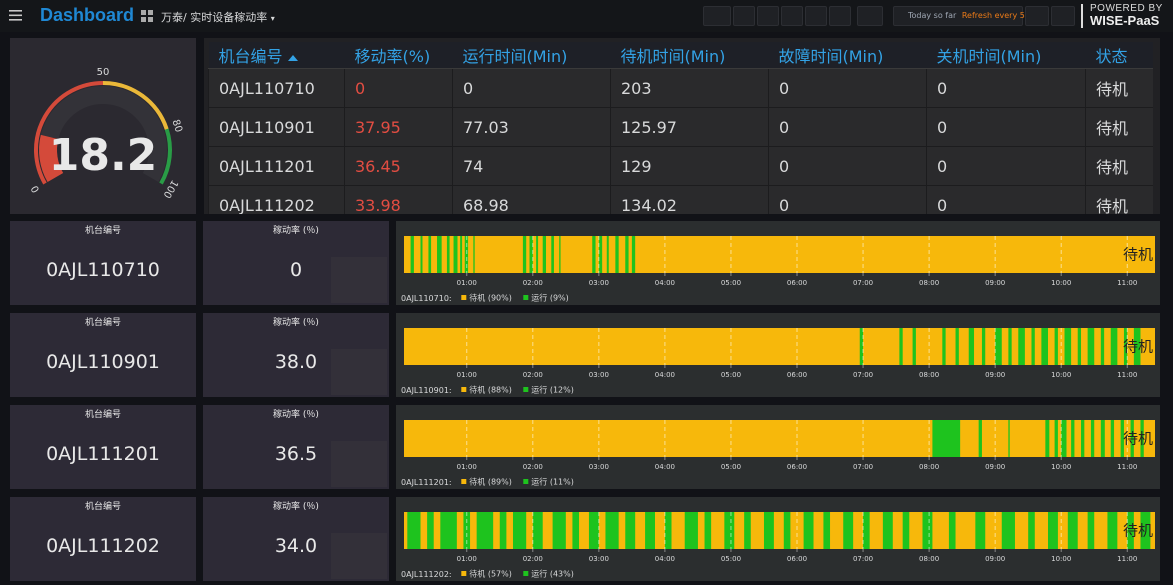 This screenshot has width=1173, height=585. Describe the element at coordinates (103, 454) in the screenshot. I see `machine-id: 0AJL111201` at that location.